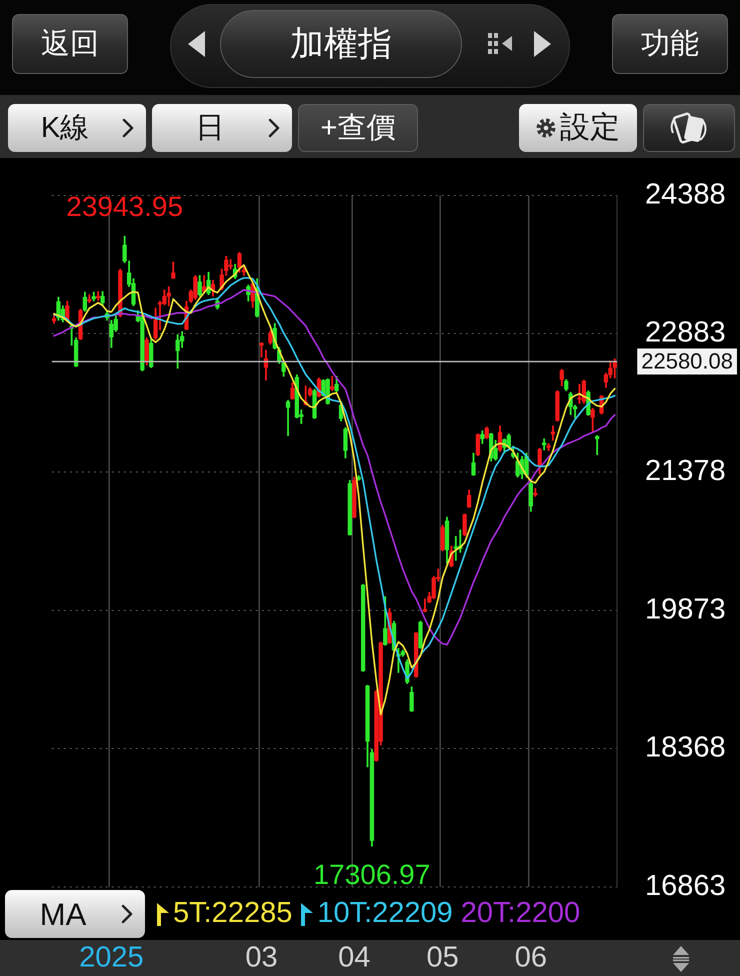  What do you see at coordinates (685, 471) in the screenshot?
I see `y-tick-label: 21378` at bounding box center [685, 471].